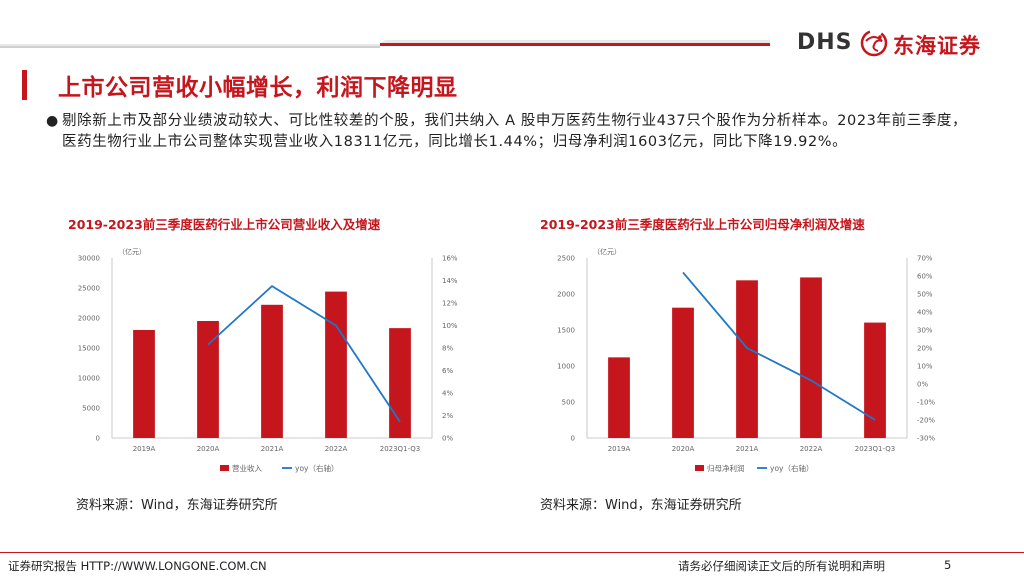  What do you see at coordinates (258, 88) in the screenshot?
I see `page-title: 上市公司营收小幅增长，利润下降明显` at bounding box center [258, 88].